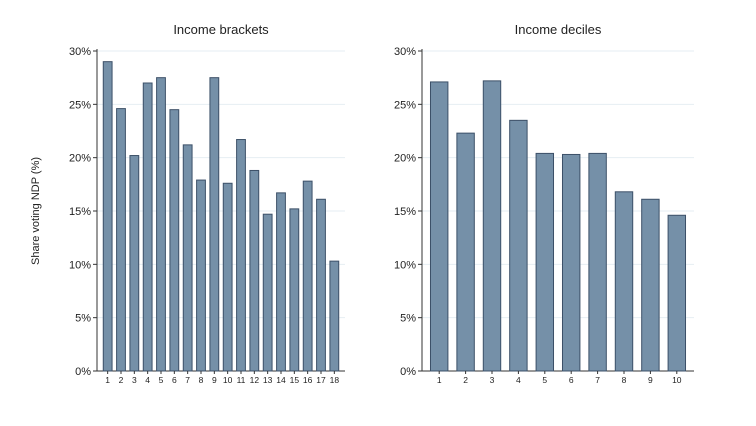 The width and height of the screenshot is (756, 426). I want to click on y-axis-label: Share voting NDP (%), so click(36, 211).